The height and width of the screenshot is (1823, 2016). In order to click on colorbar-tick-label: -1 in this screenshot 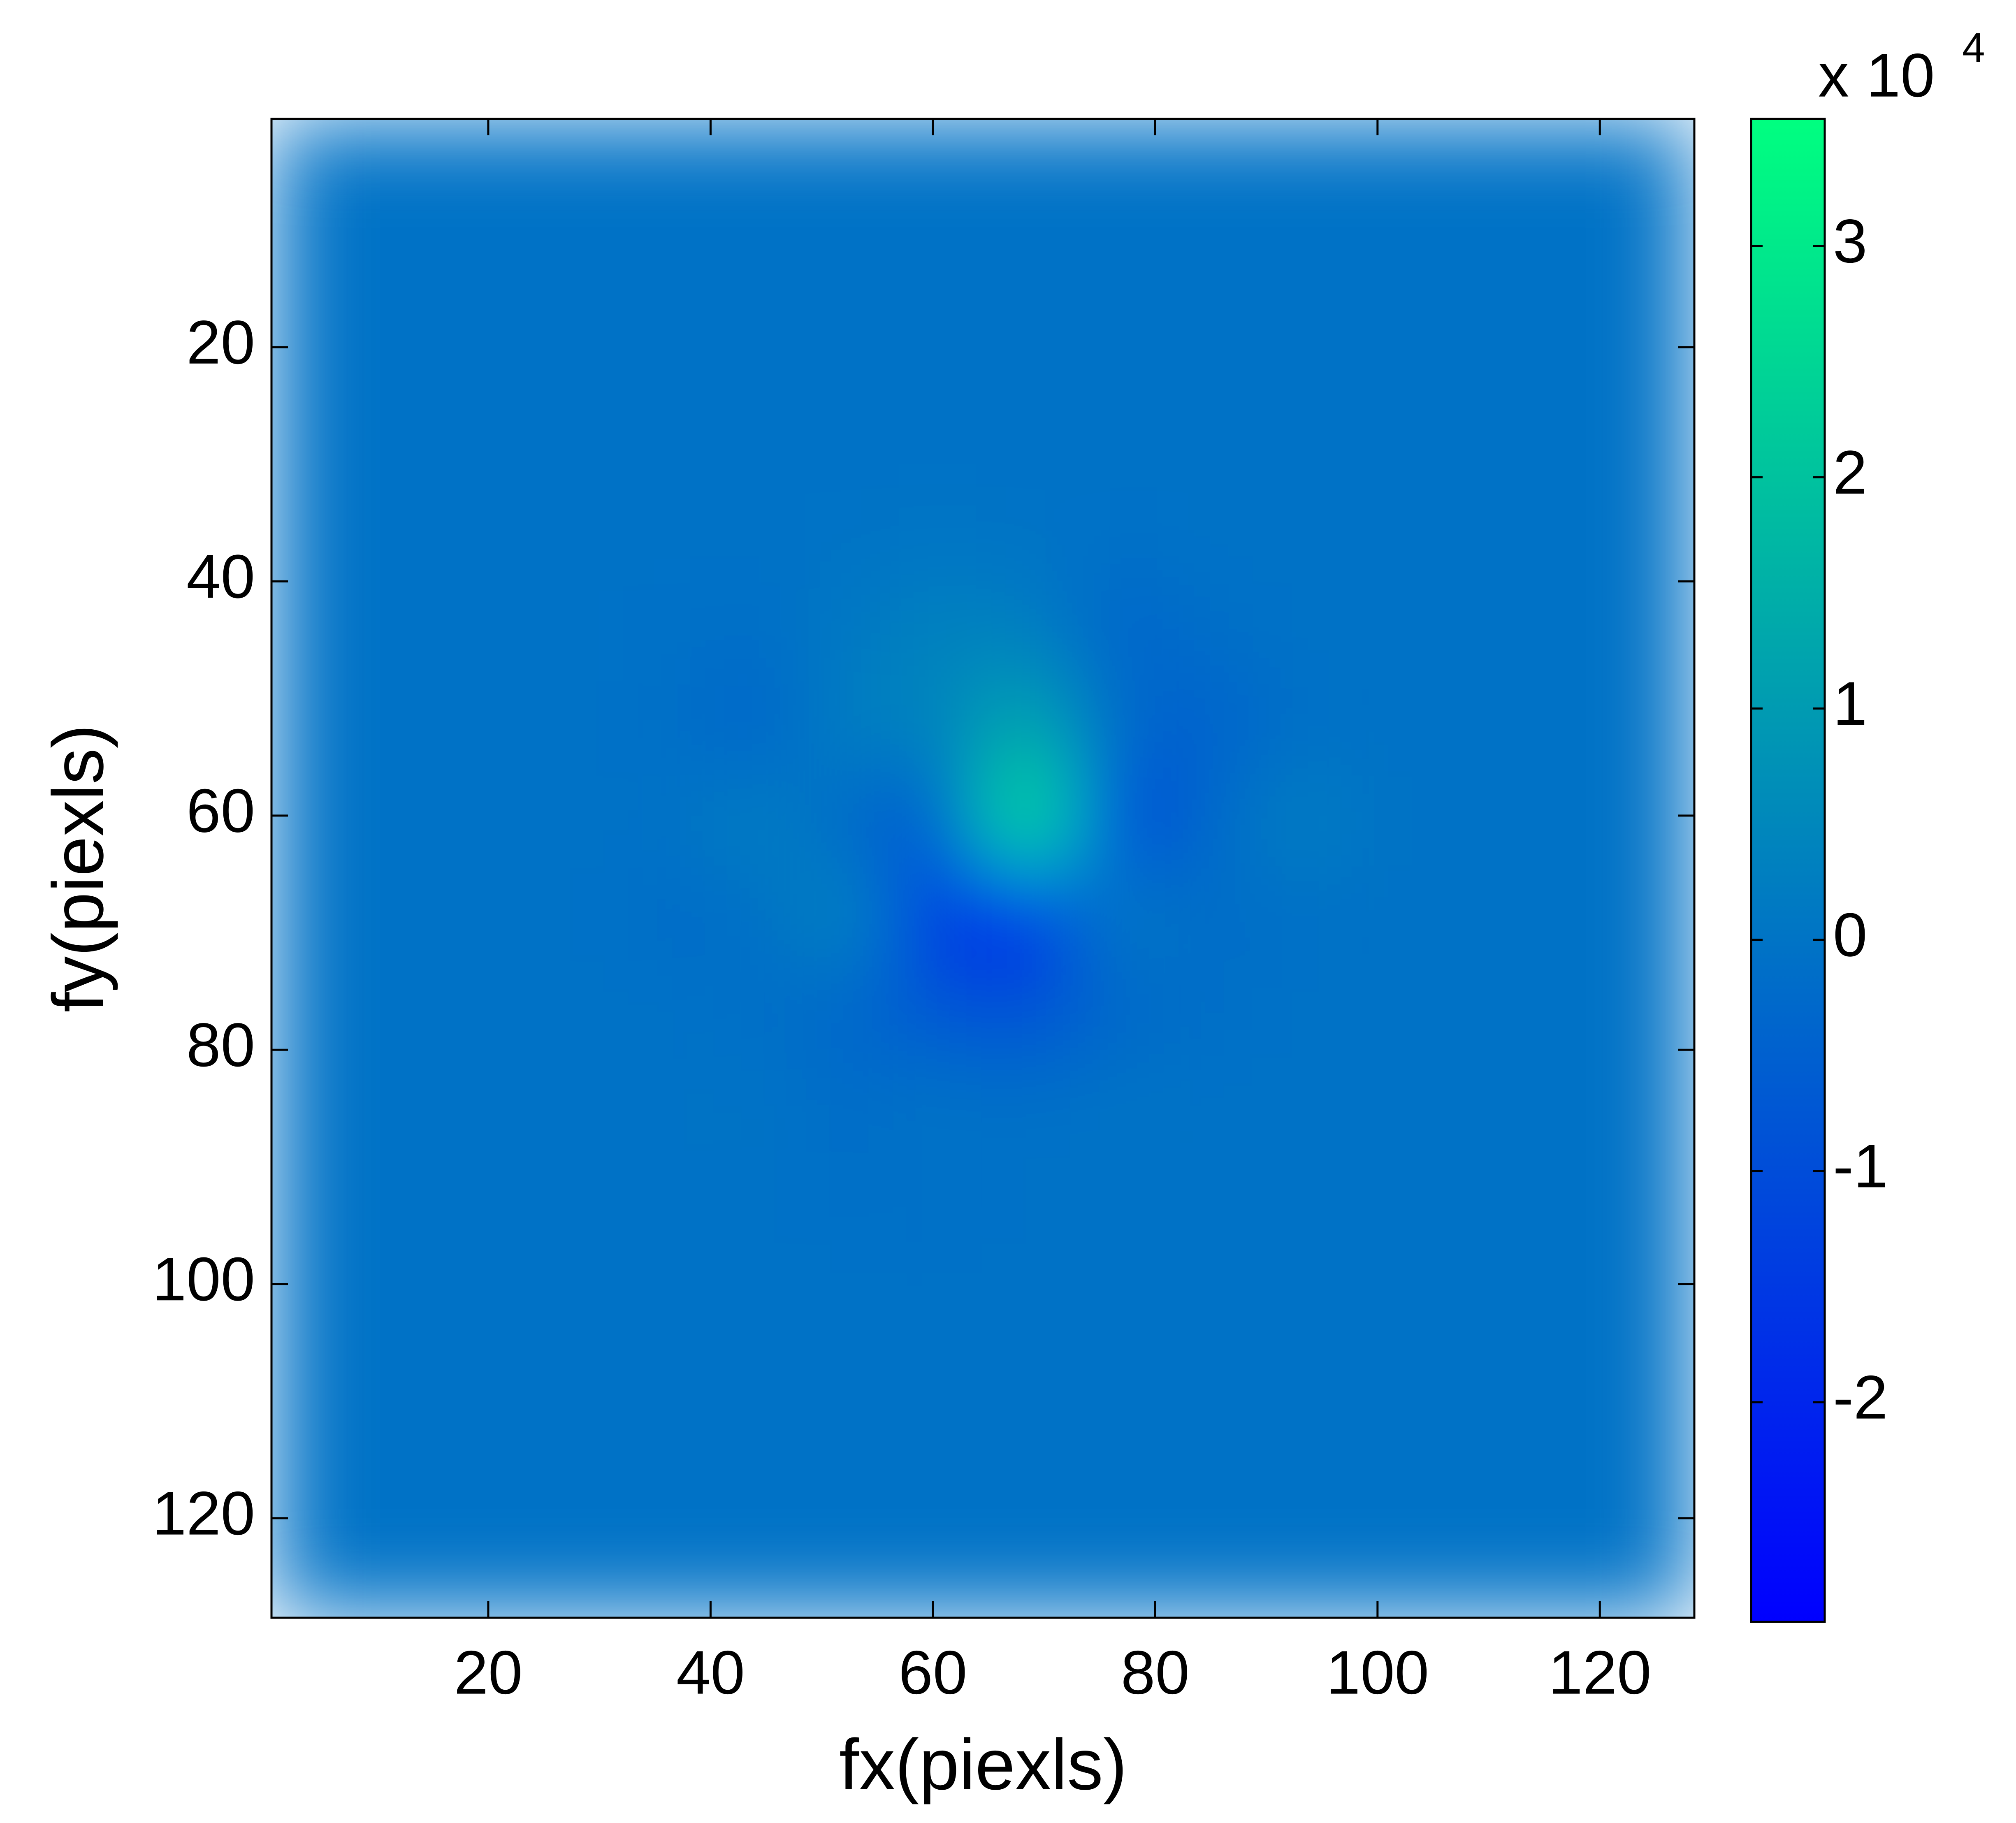, I will do `click(1860, 1165)`.